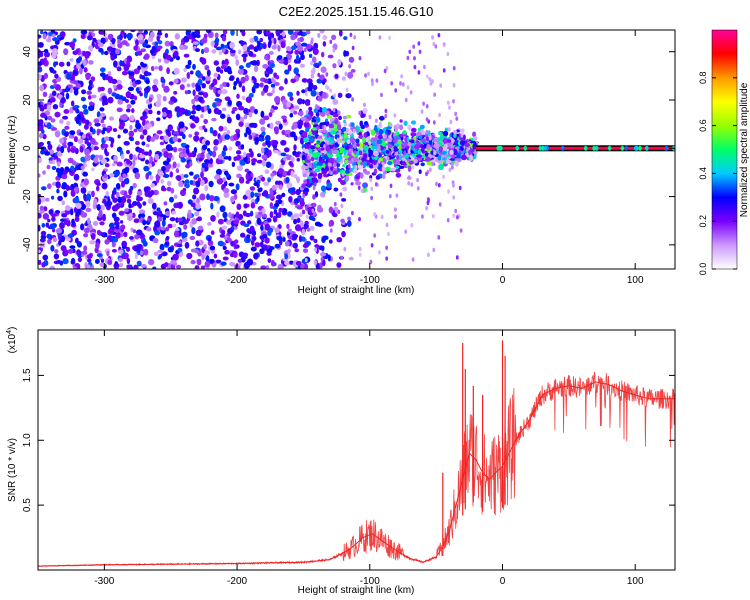 The image size is (750, 600). What do you see at coordinates (356, 11) in the screenshot?
I see `chart-title: C2E2.2025.151.15.46.G10` at bounding box center [356, 11].